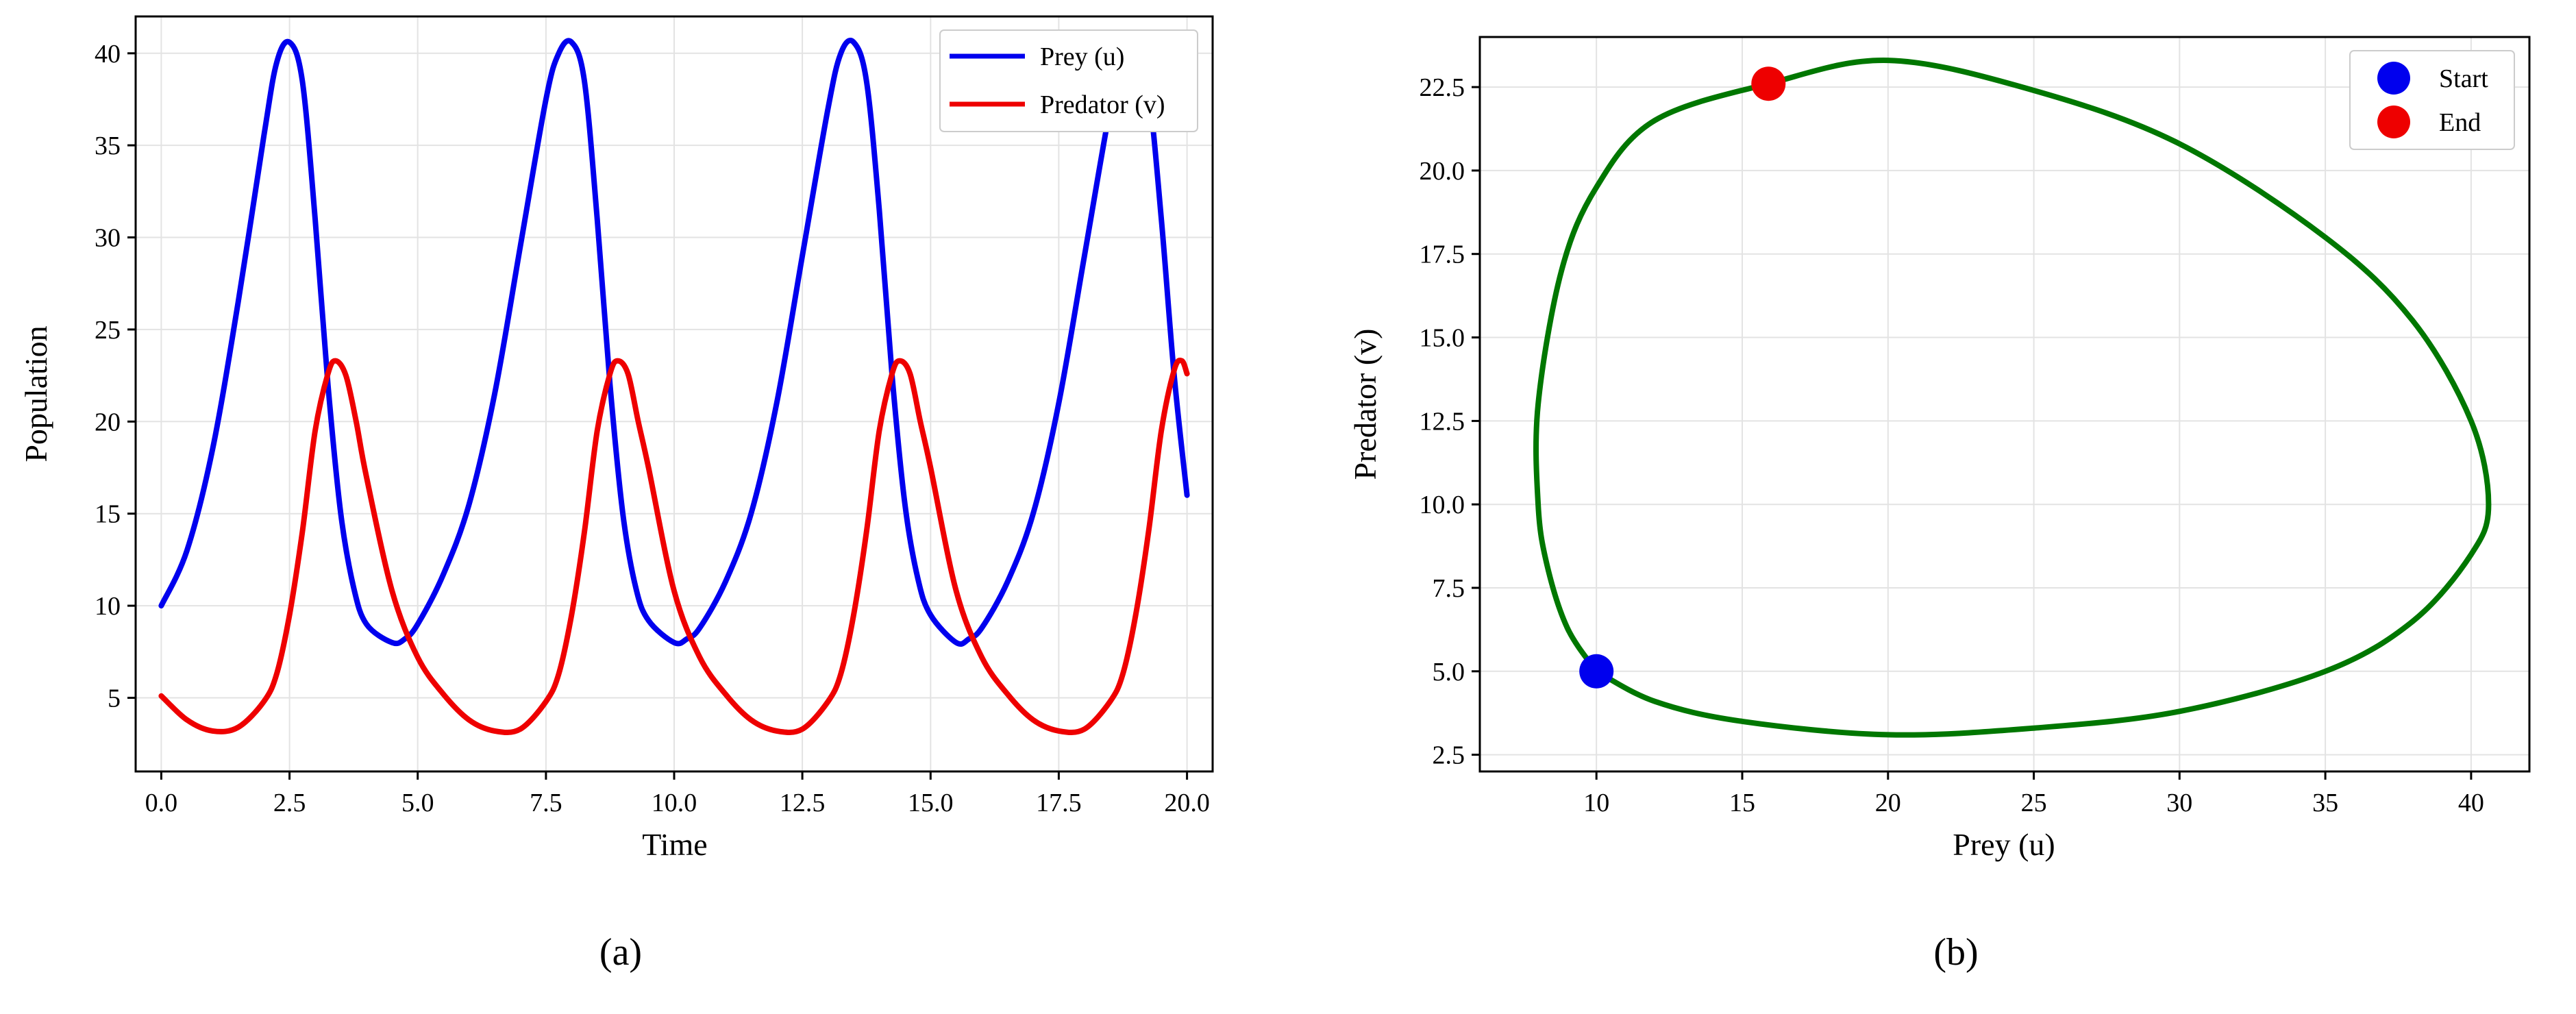  Describe the element at coordinates (620, 952) in the screenshot. I see `panel-a-caption: (a)` at that location.